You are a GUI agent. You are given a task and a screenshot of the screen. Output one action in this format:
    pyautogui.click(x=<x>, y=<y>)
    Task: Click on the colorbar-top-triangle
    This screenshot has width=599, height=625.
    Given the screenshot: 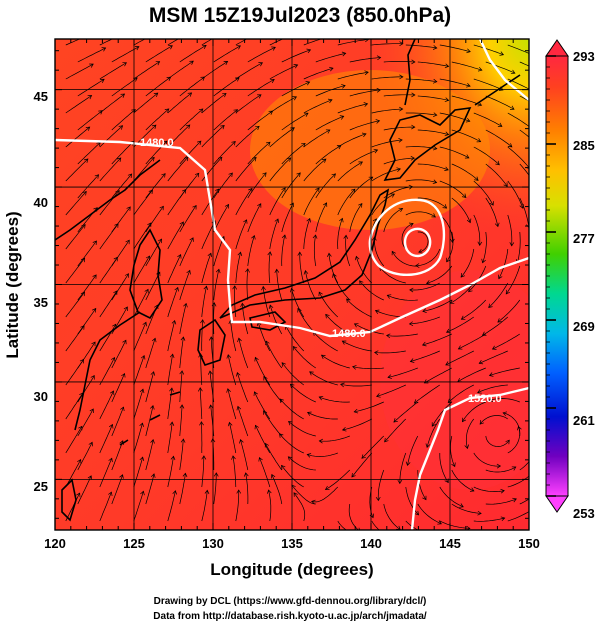 What is the action you would take?
    pyautogui.click(x=557, y=48)
    